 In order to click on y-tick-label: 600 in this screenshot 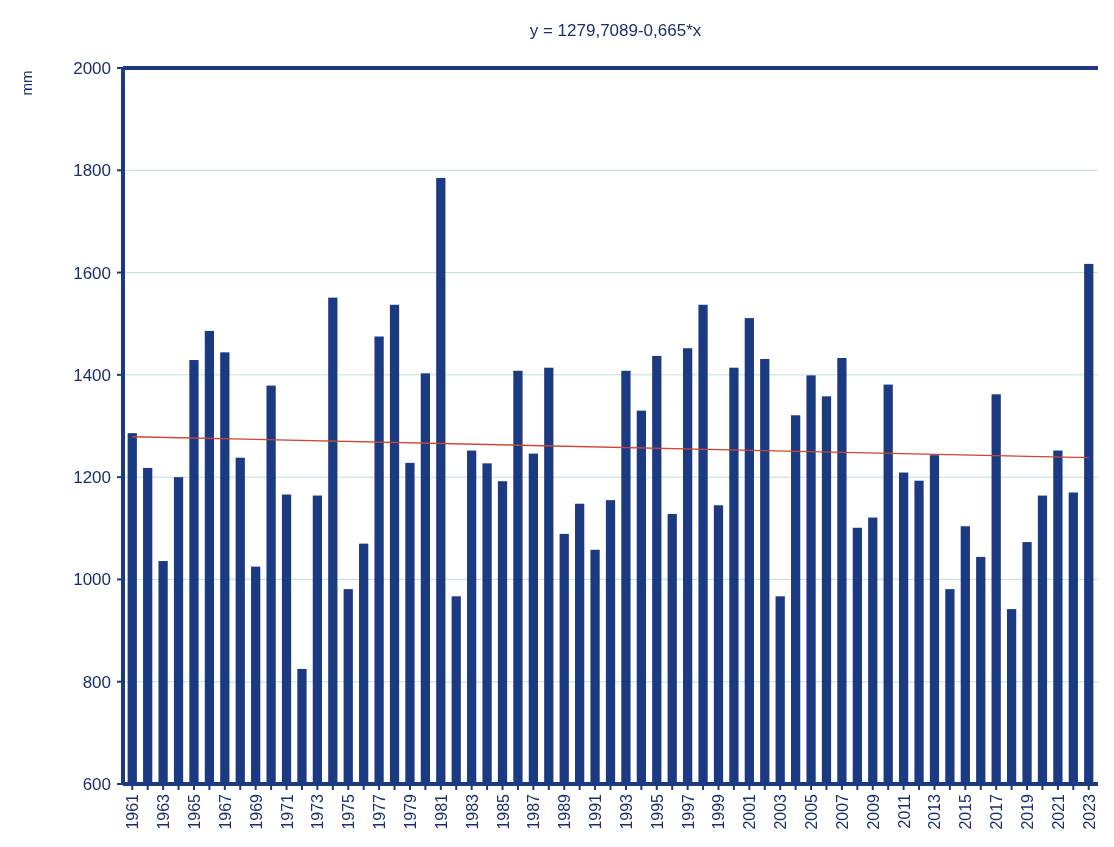, I will do `click(96, 784)`.